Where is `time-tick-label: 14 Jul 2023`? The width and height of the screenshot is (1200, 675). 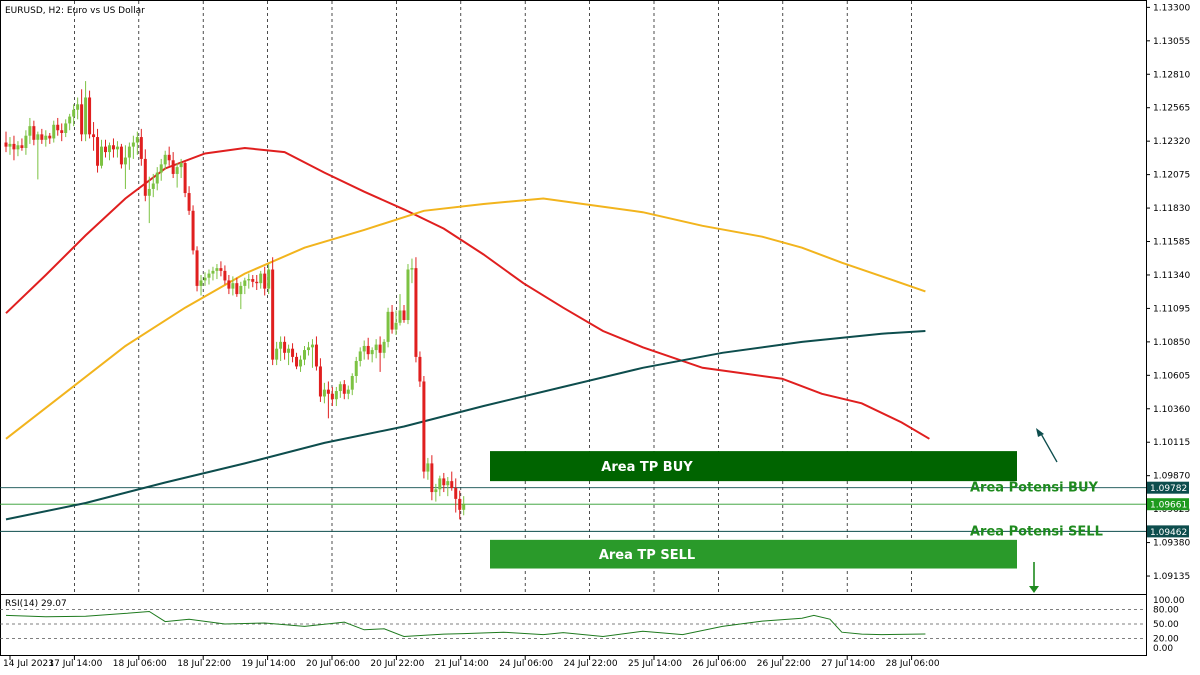
time-tick-label: 14 Jul 2023 is located at coordinates (28, 664).